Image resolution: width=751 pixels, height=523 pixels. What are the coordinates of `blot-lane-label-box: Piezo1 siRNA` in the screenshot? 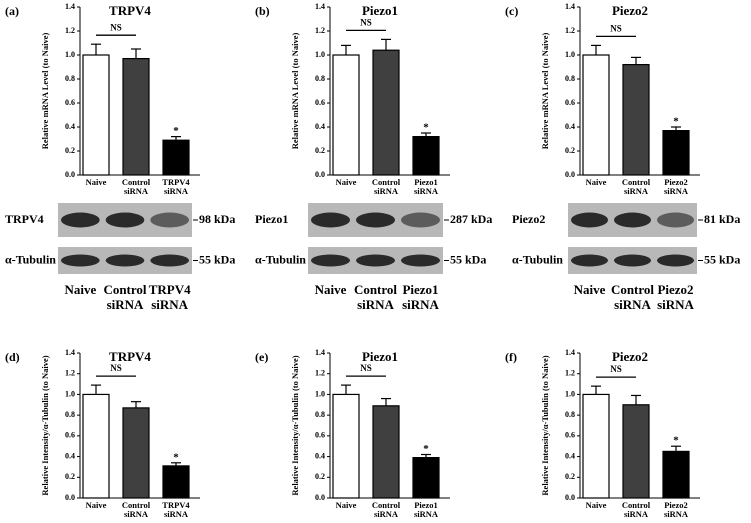 It's located at (420, 297).